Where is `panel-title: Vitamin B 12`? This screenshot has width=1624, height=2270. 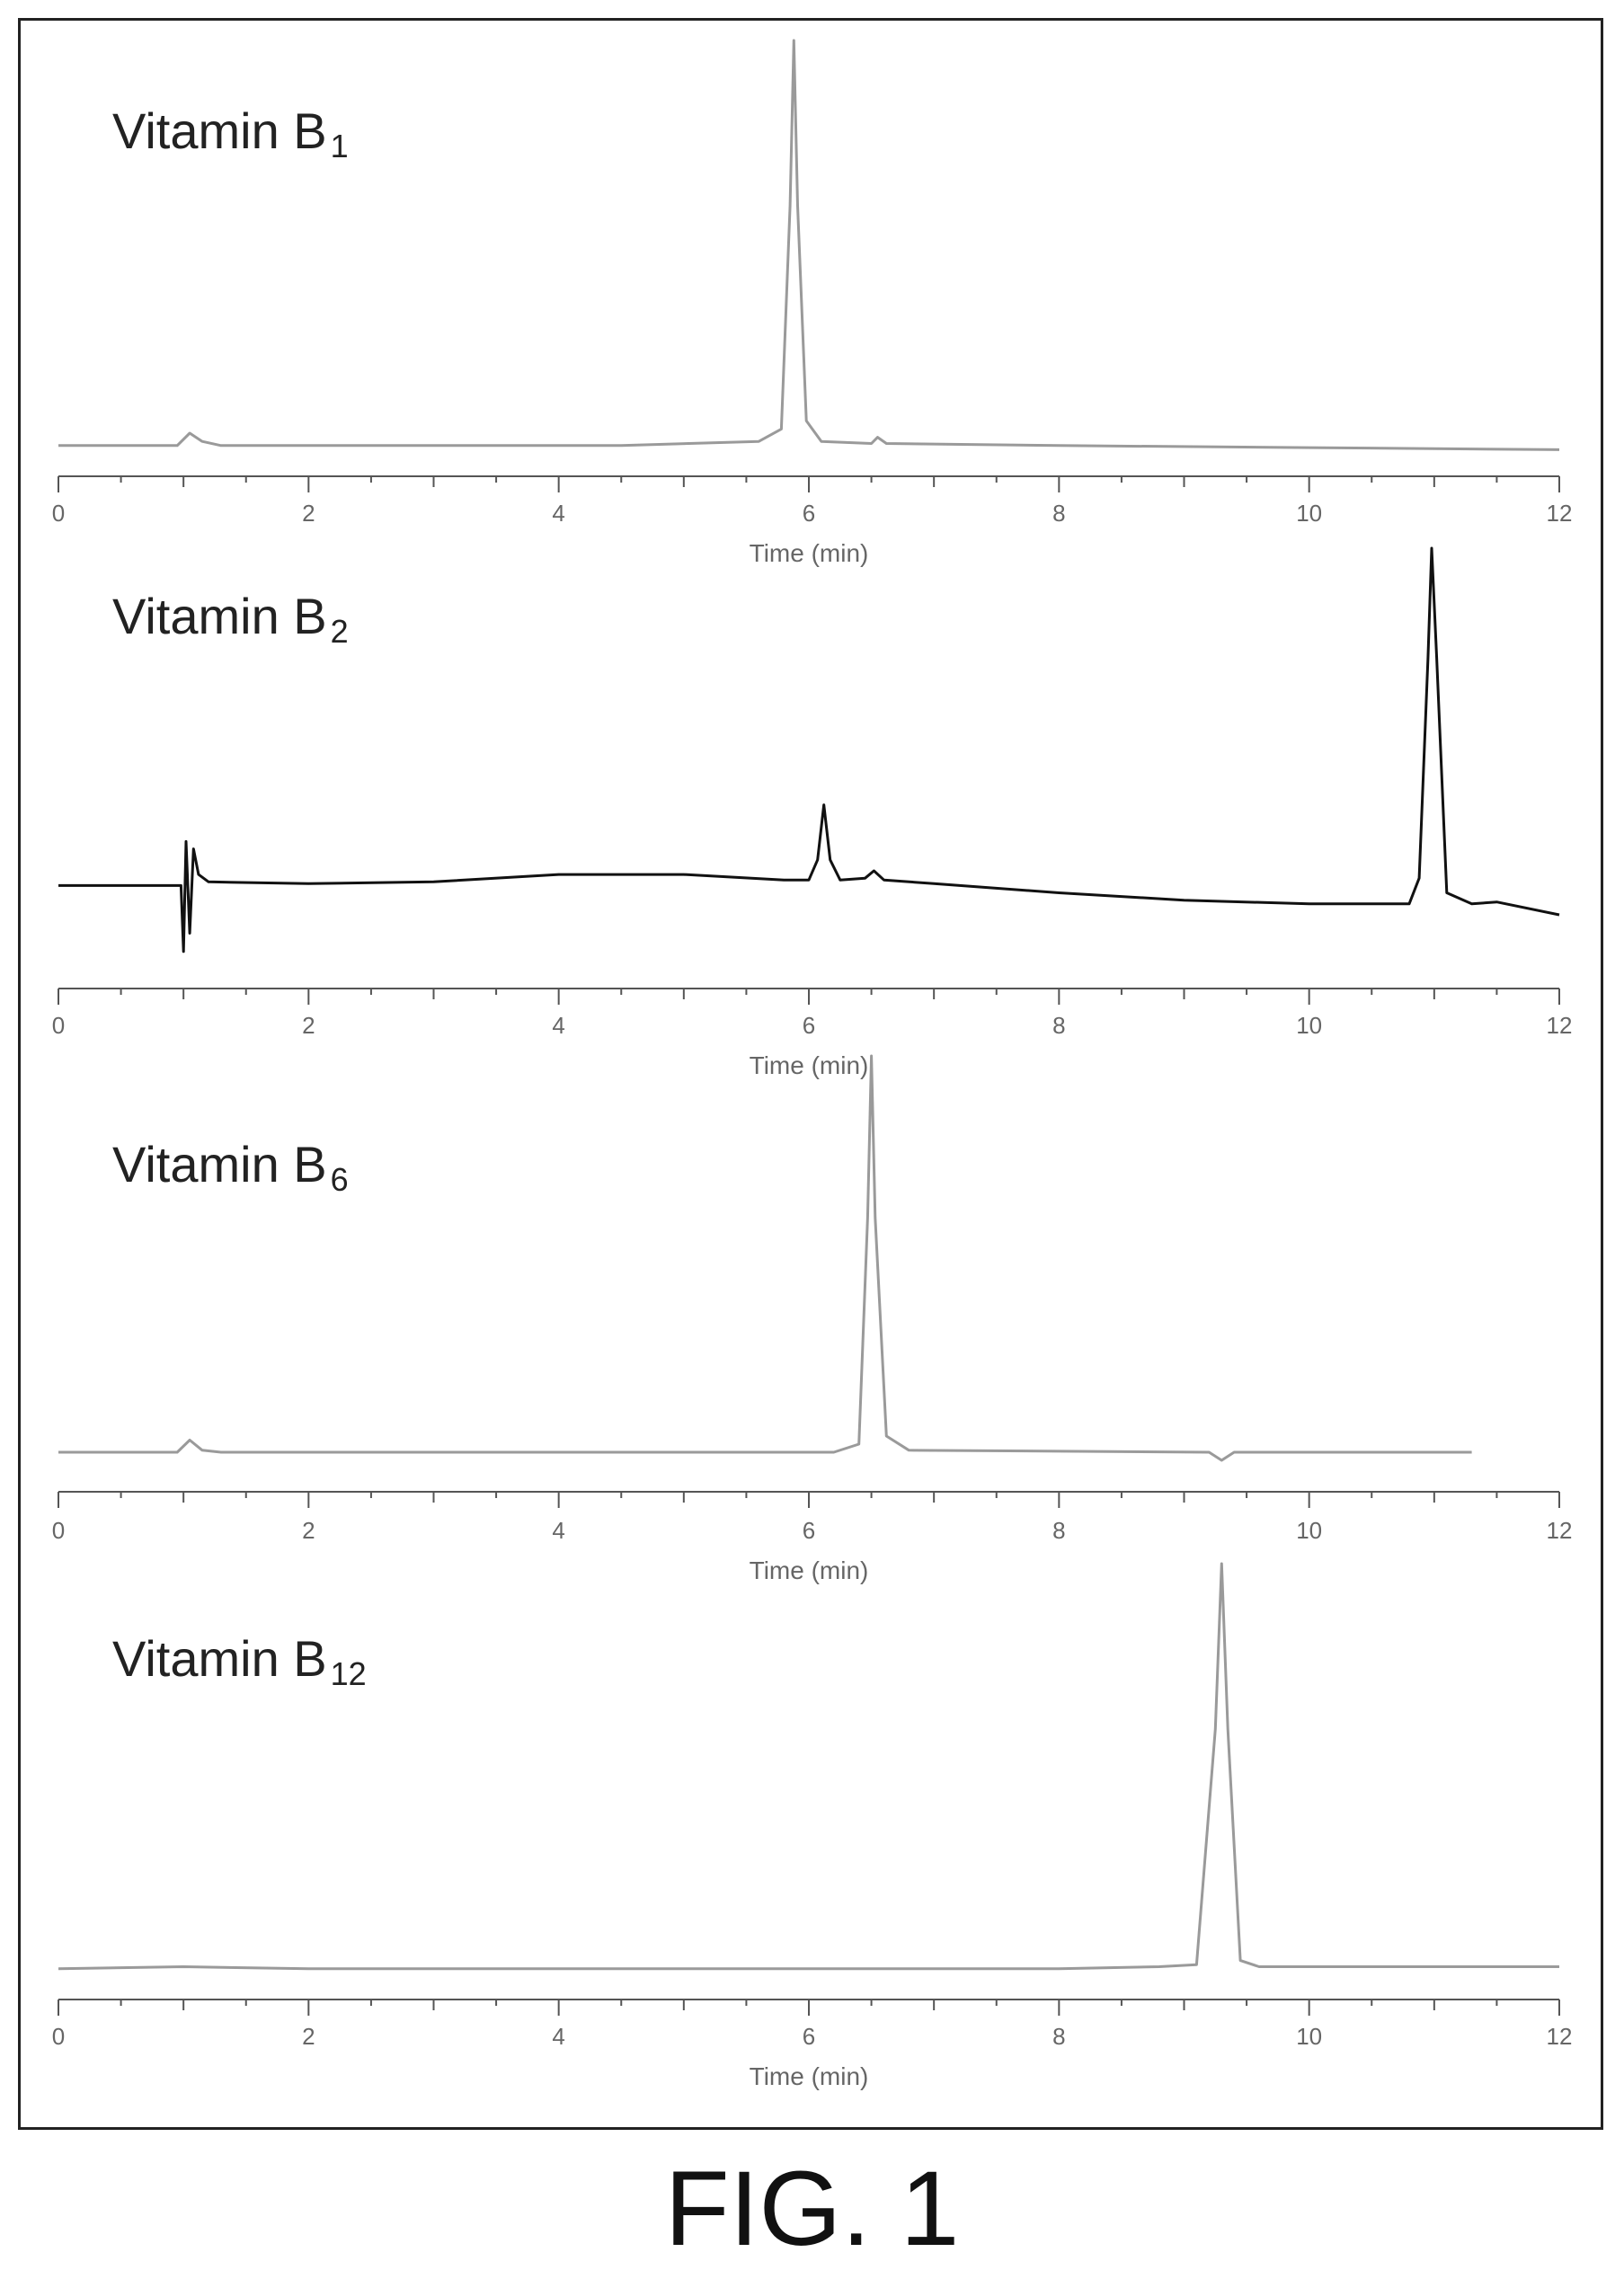
panel-title: Vitamin B 12 is located at coordinates (239, 1661).